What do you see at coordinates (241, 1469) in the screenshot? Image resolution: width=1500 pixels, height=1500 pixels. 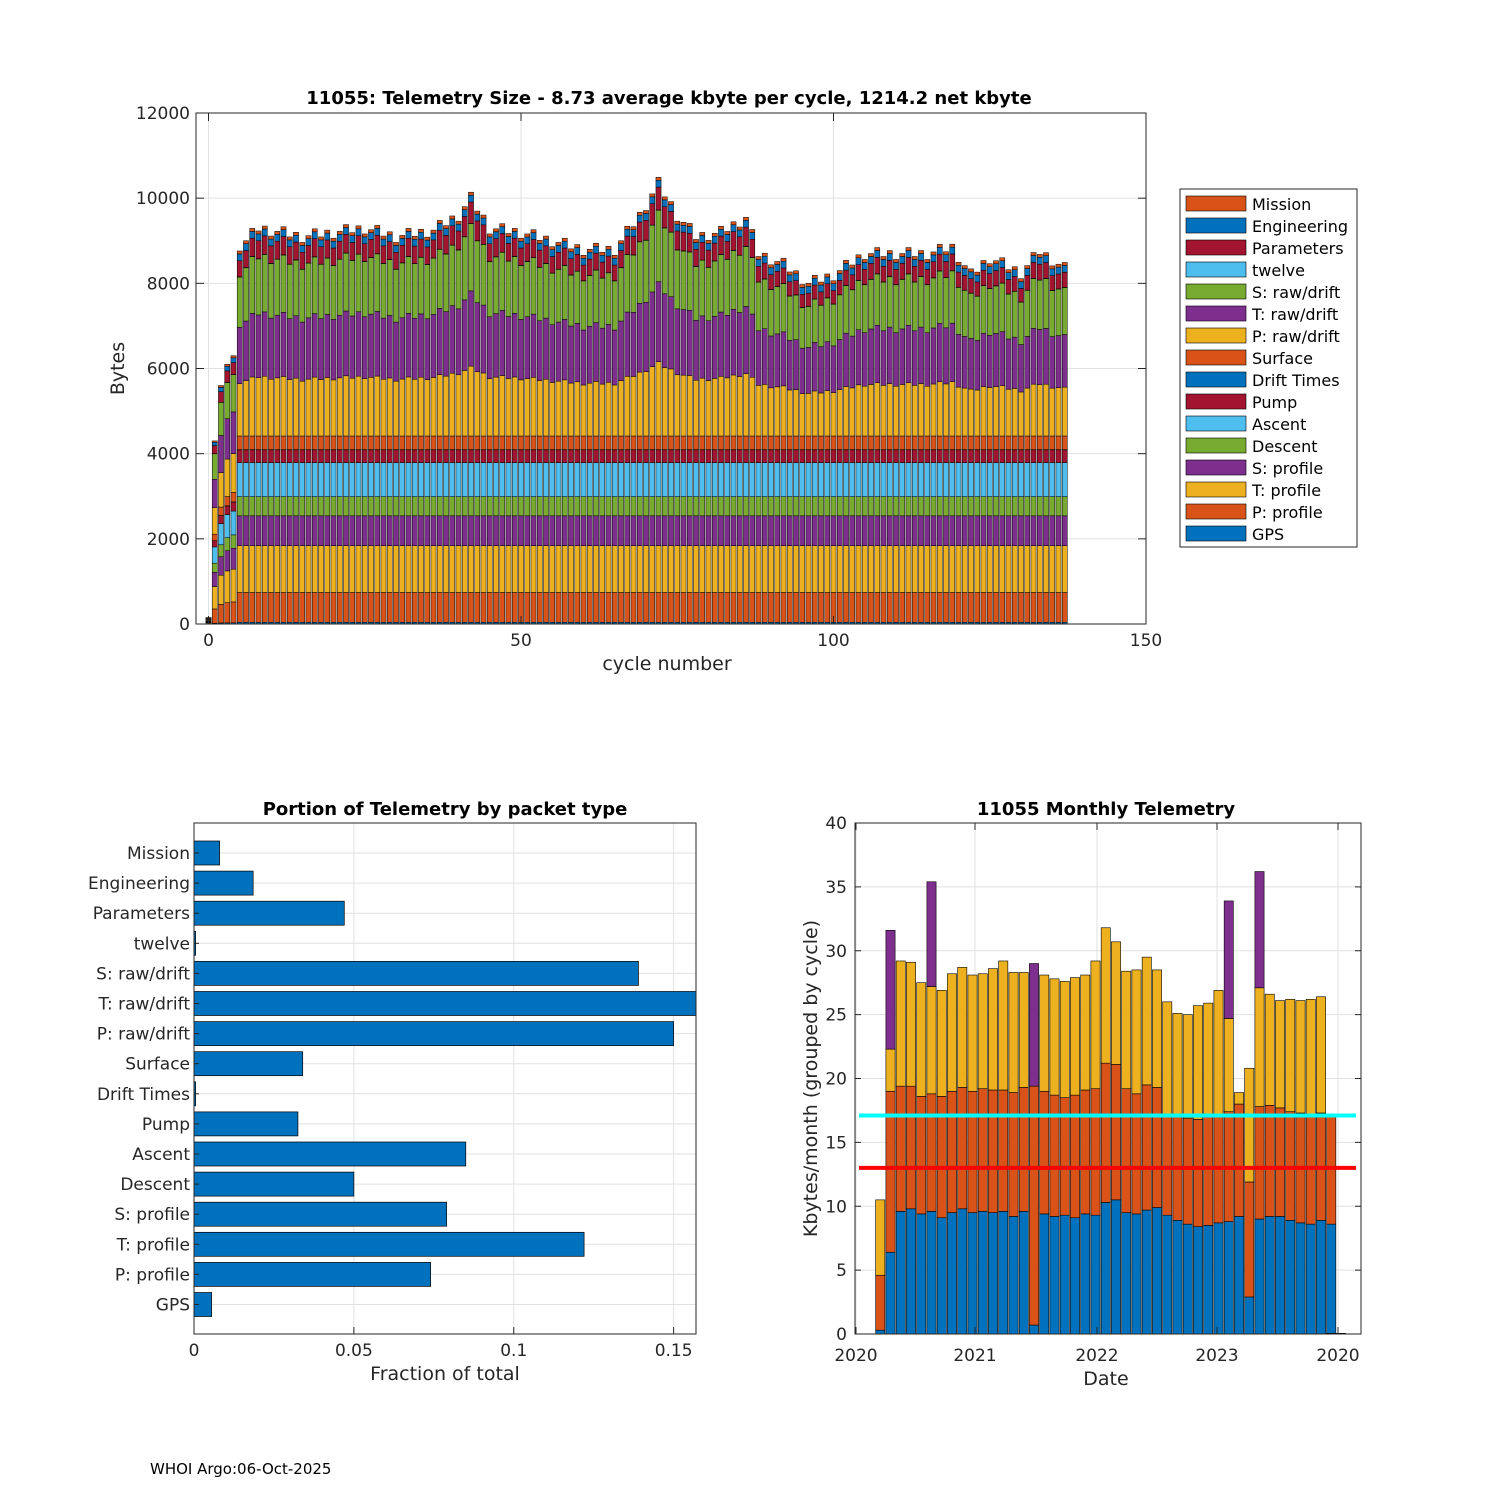 I see `footer-stamp: WHOI Argo:06-Oct-2025` at bounding box center [241, 1469].